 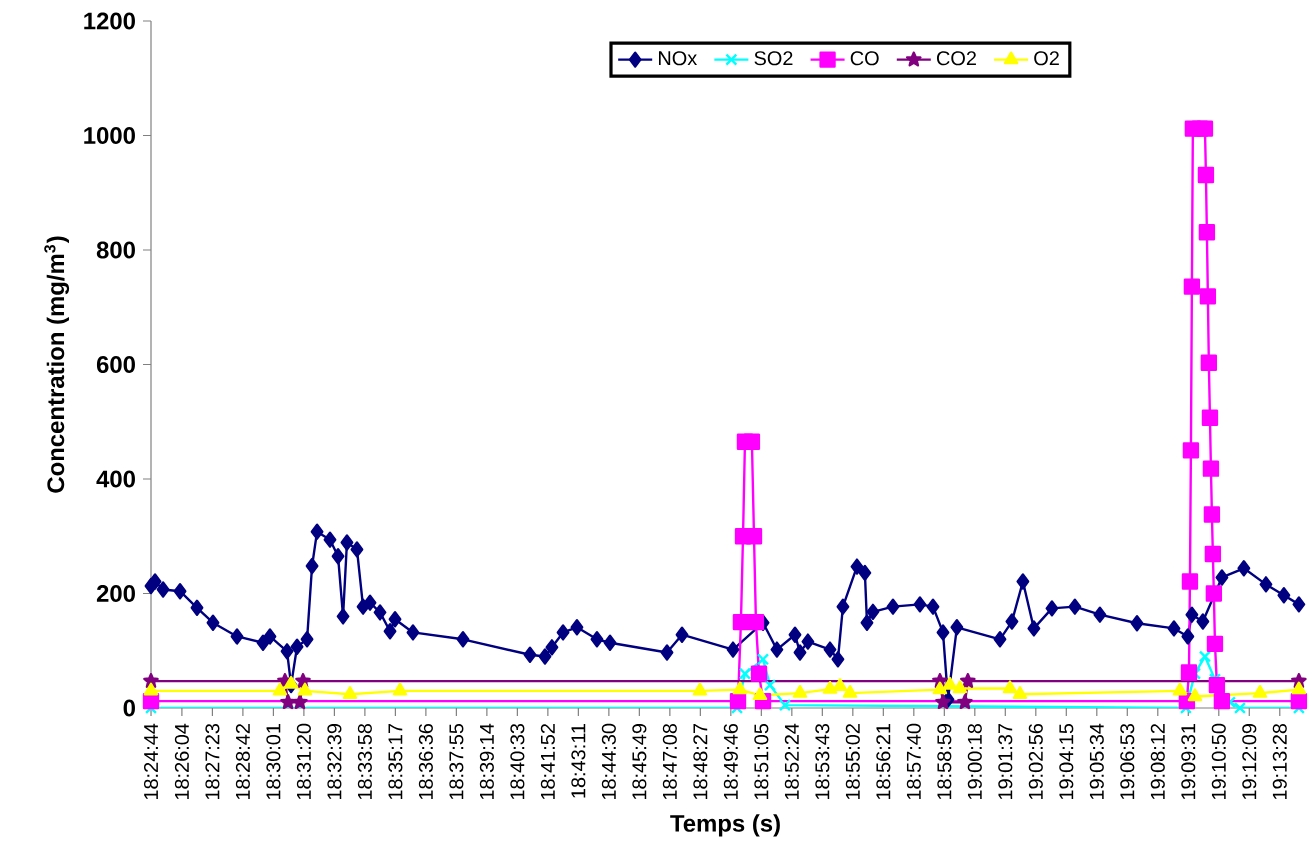 I want to click on x-tick-label: 19:08:12, so click(x=1157, y=762).